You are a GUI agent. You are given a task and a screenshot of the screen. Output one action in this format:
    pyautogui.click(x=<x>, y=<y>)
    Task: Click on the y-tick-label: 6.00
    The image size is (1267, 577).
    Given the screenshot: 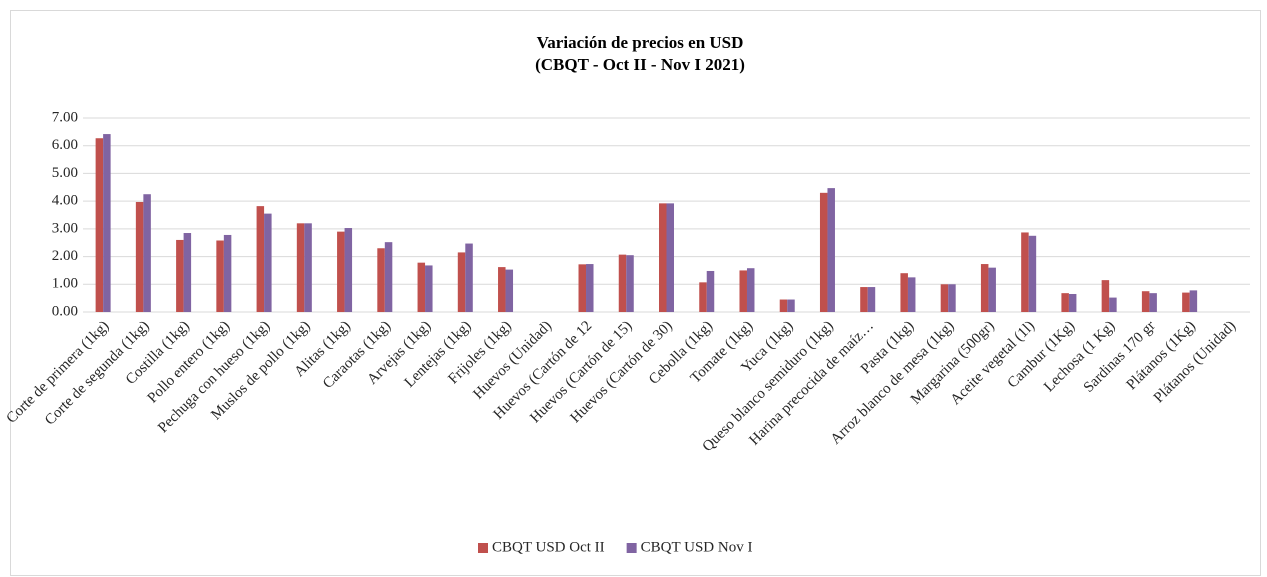 What is the action you would take?
    pyautogui.click(x=65, y=145)
    